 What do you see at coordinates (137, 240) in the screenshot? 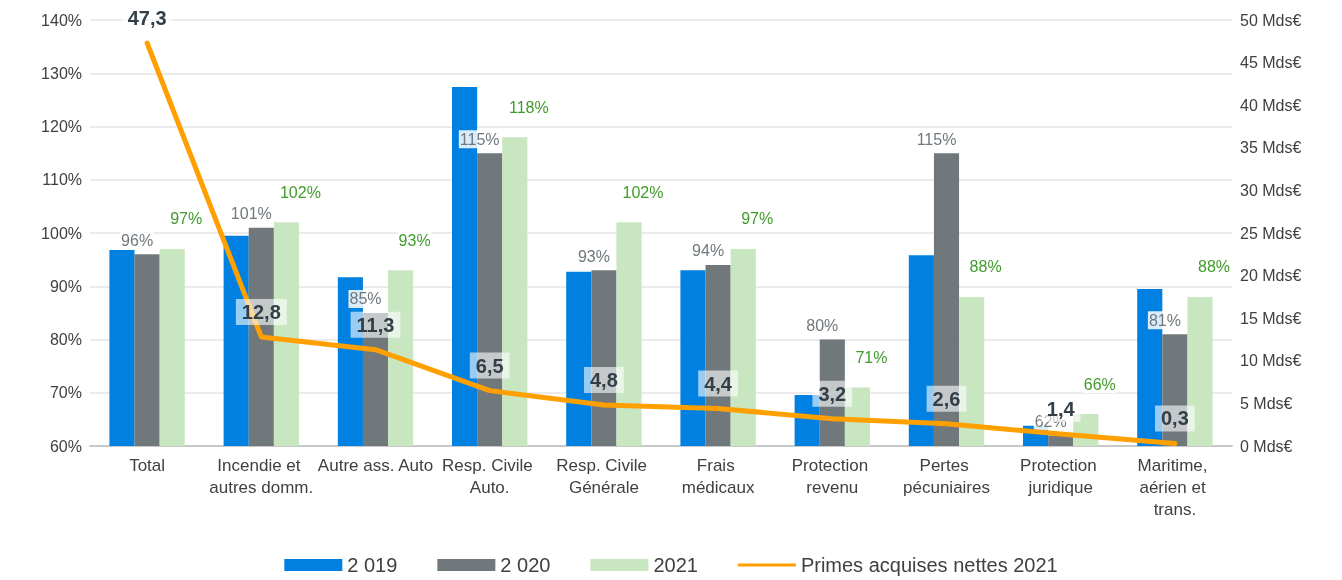
I see `data-label: 96%` at bounding box center [137, 240].